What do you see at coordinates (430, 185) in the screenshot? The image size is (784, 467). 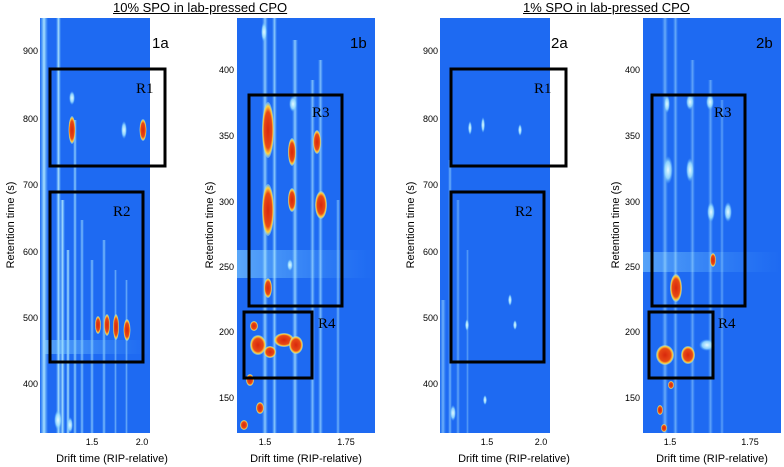 I see `y-tick-2a: 700` at bounding box center [430, 185].